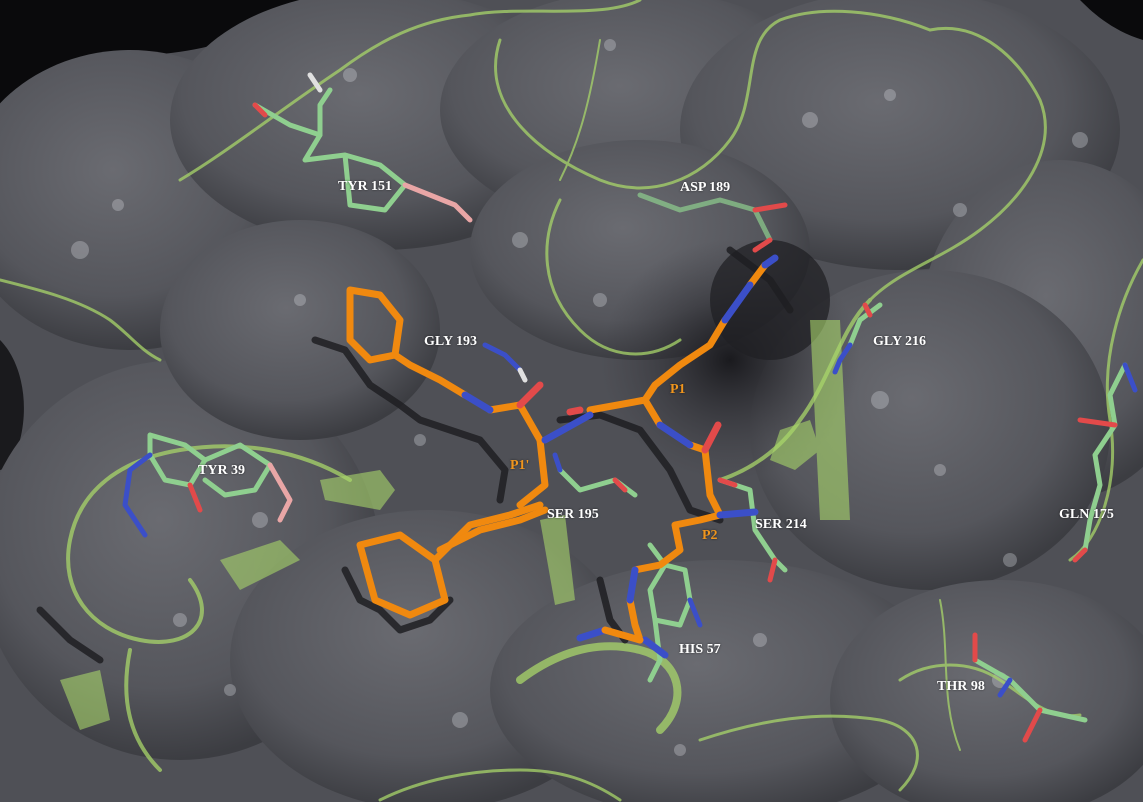  I want to click on his57-sticks, so click(675, 612).